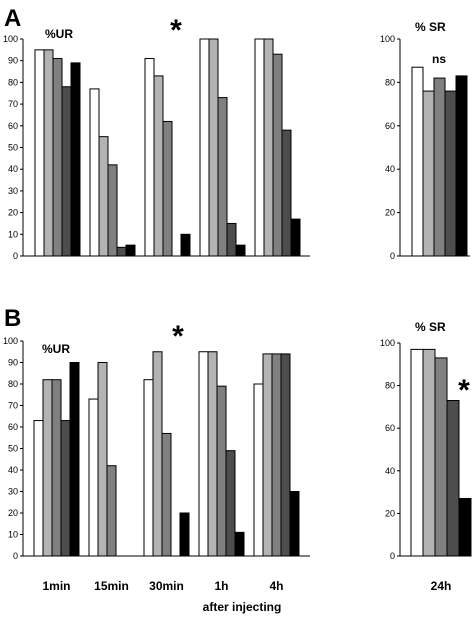  What do you see at coordinates (12, 318) in the screenshot?
I see `panel-label-b: B` at bounding box center [12, 318].